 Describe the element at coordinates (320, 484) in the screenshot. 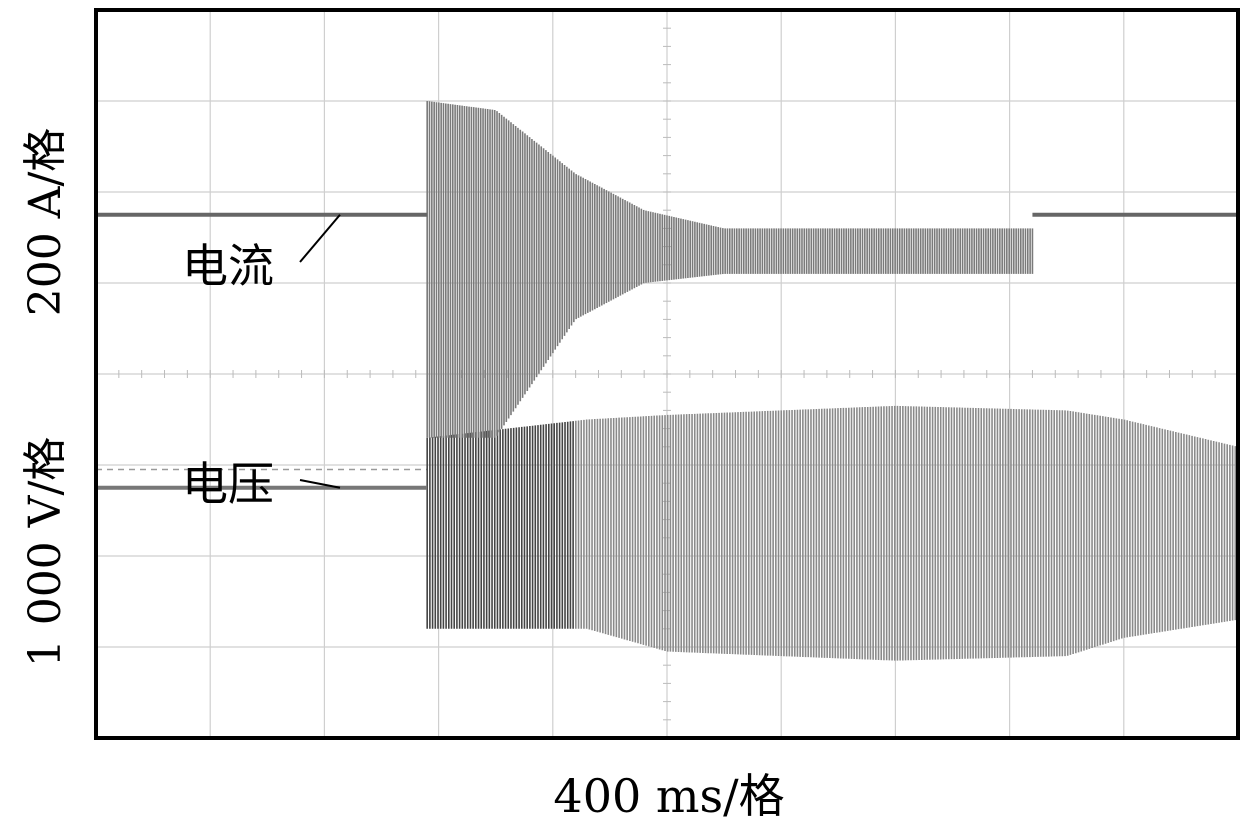

I see `voltage-leader-line` at that location.